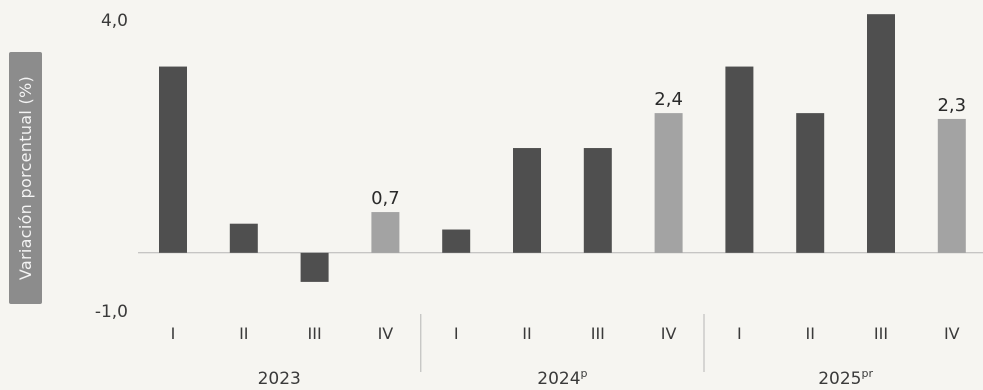 The height and width of the screenshot is (390, 983). I want to click on quarter-label-11: III, so click(881, 333).